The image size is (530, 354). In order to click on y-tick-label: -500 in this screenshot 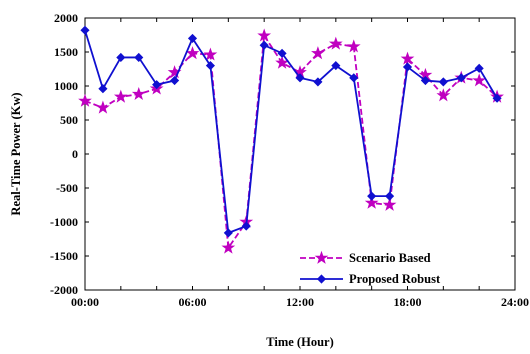, I will do `click(67, 188)`.